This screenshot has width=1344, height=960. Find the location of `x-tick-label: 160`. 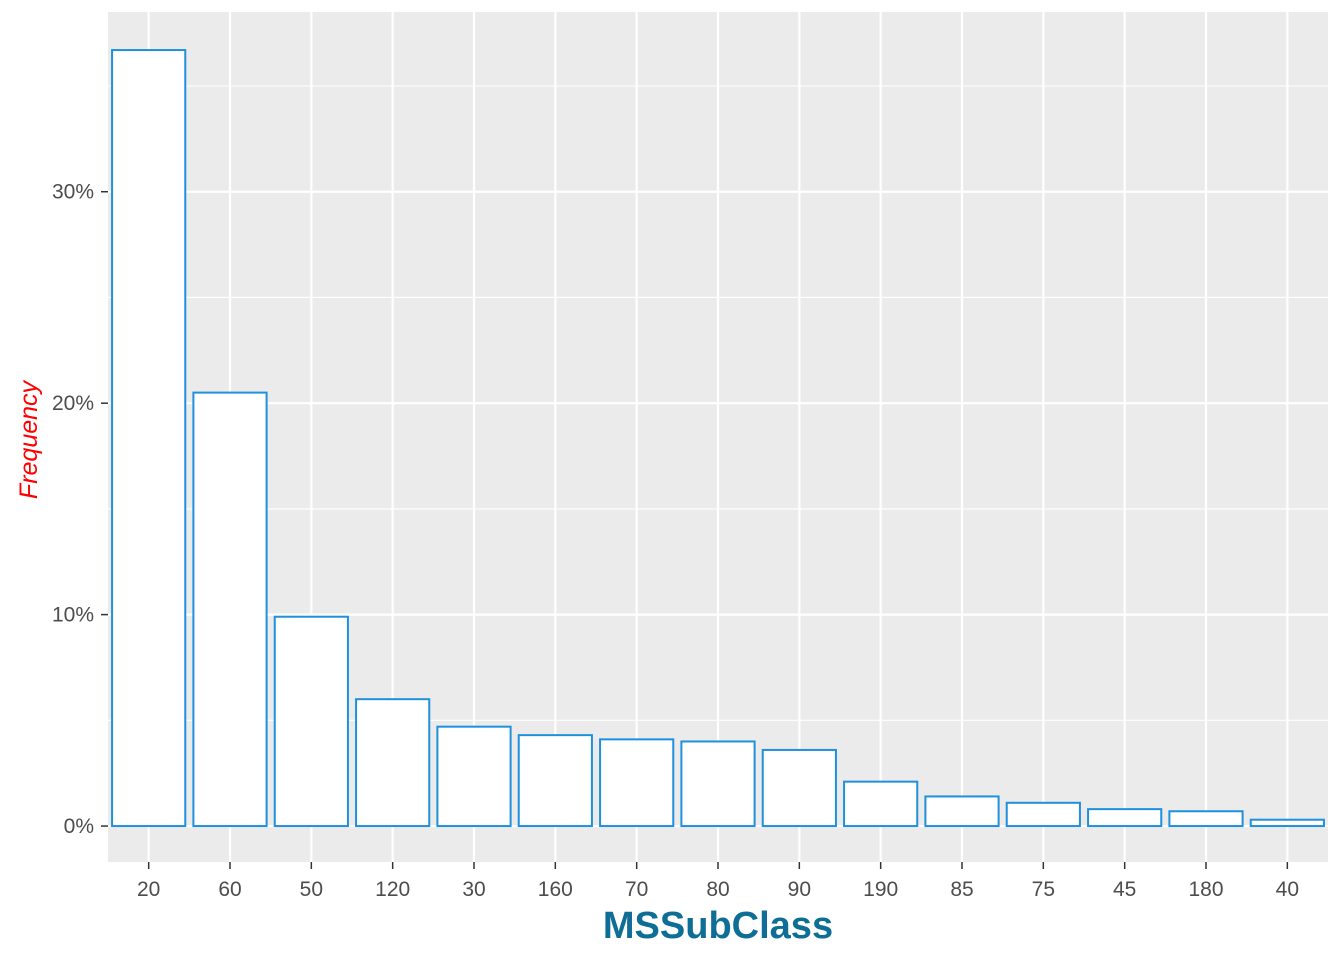

x-tick-label: 160 is located at coordinates (555, 889).